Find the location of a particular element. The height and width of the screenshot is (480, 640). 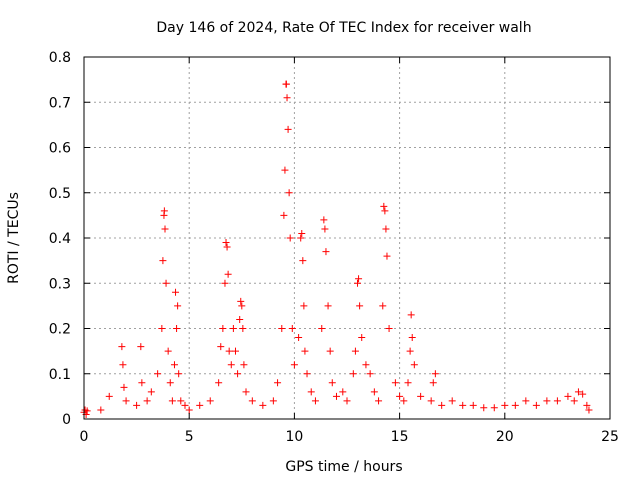

x-tick-label: 15 is located at coordinates (400, 437).